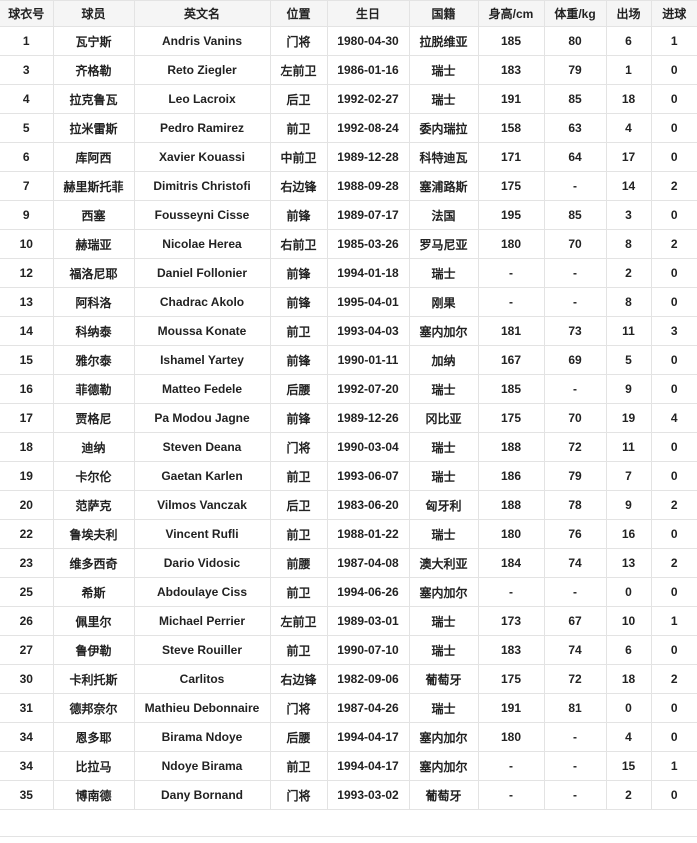 This screenshot has height=843, width=697. What do you see at coordinates (443, 41) in the screenshot?
I see `cell-nationality: 拉脱维亚` at bounding box center [443, 41].